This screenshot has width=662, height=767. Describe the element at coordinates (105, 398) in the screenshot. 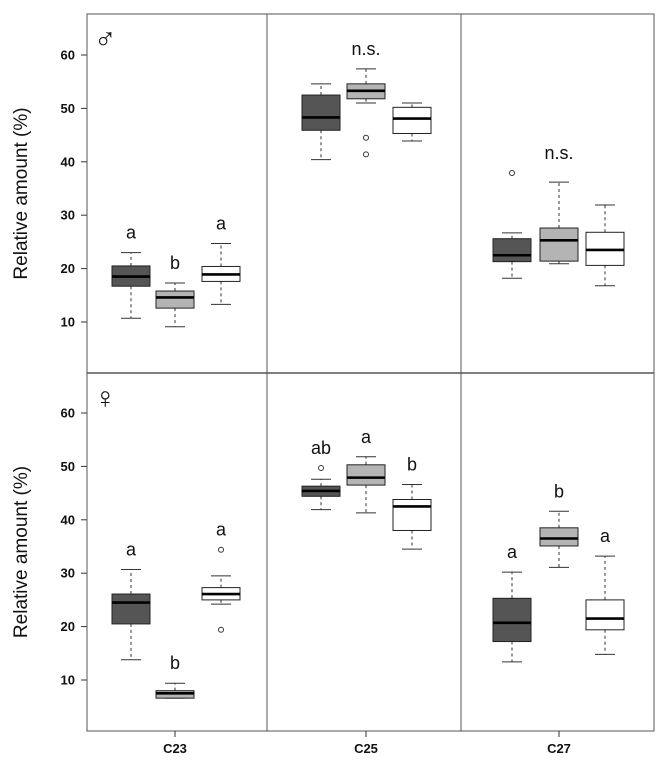

I see `female-symbol: ♀` at that location.